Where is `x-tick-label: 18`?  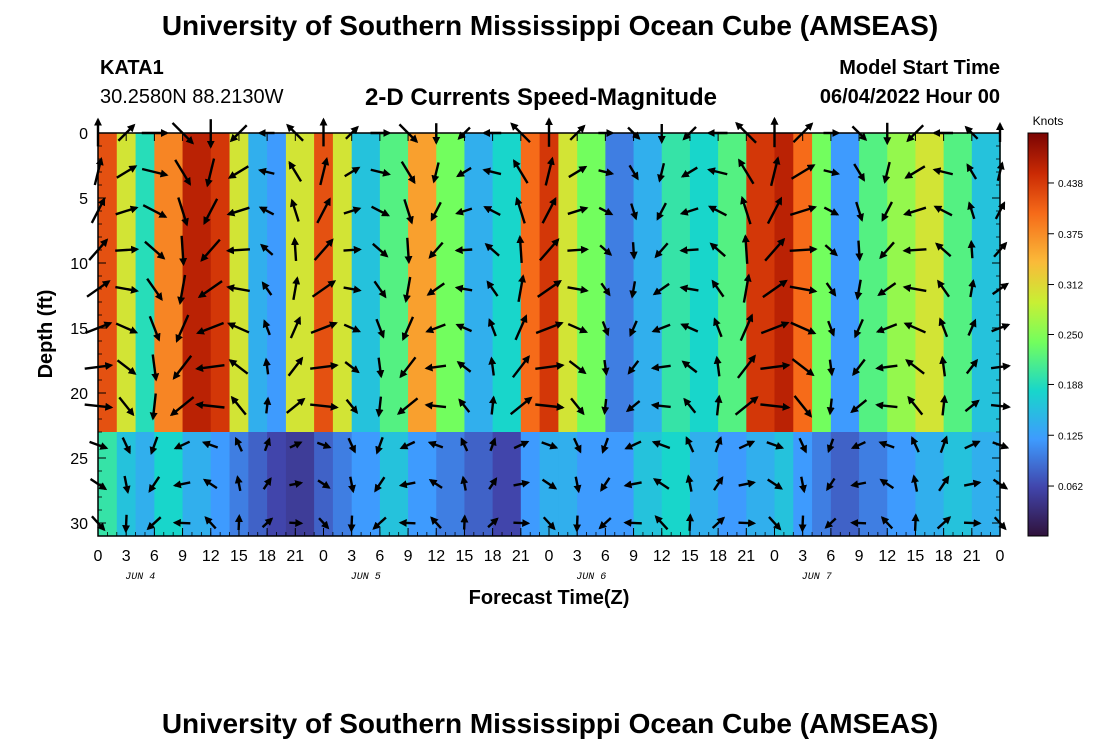
x-tick-label: 18 is located at coordinates (267, 556).